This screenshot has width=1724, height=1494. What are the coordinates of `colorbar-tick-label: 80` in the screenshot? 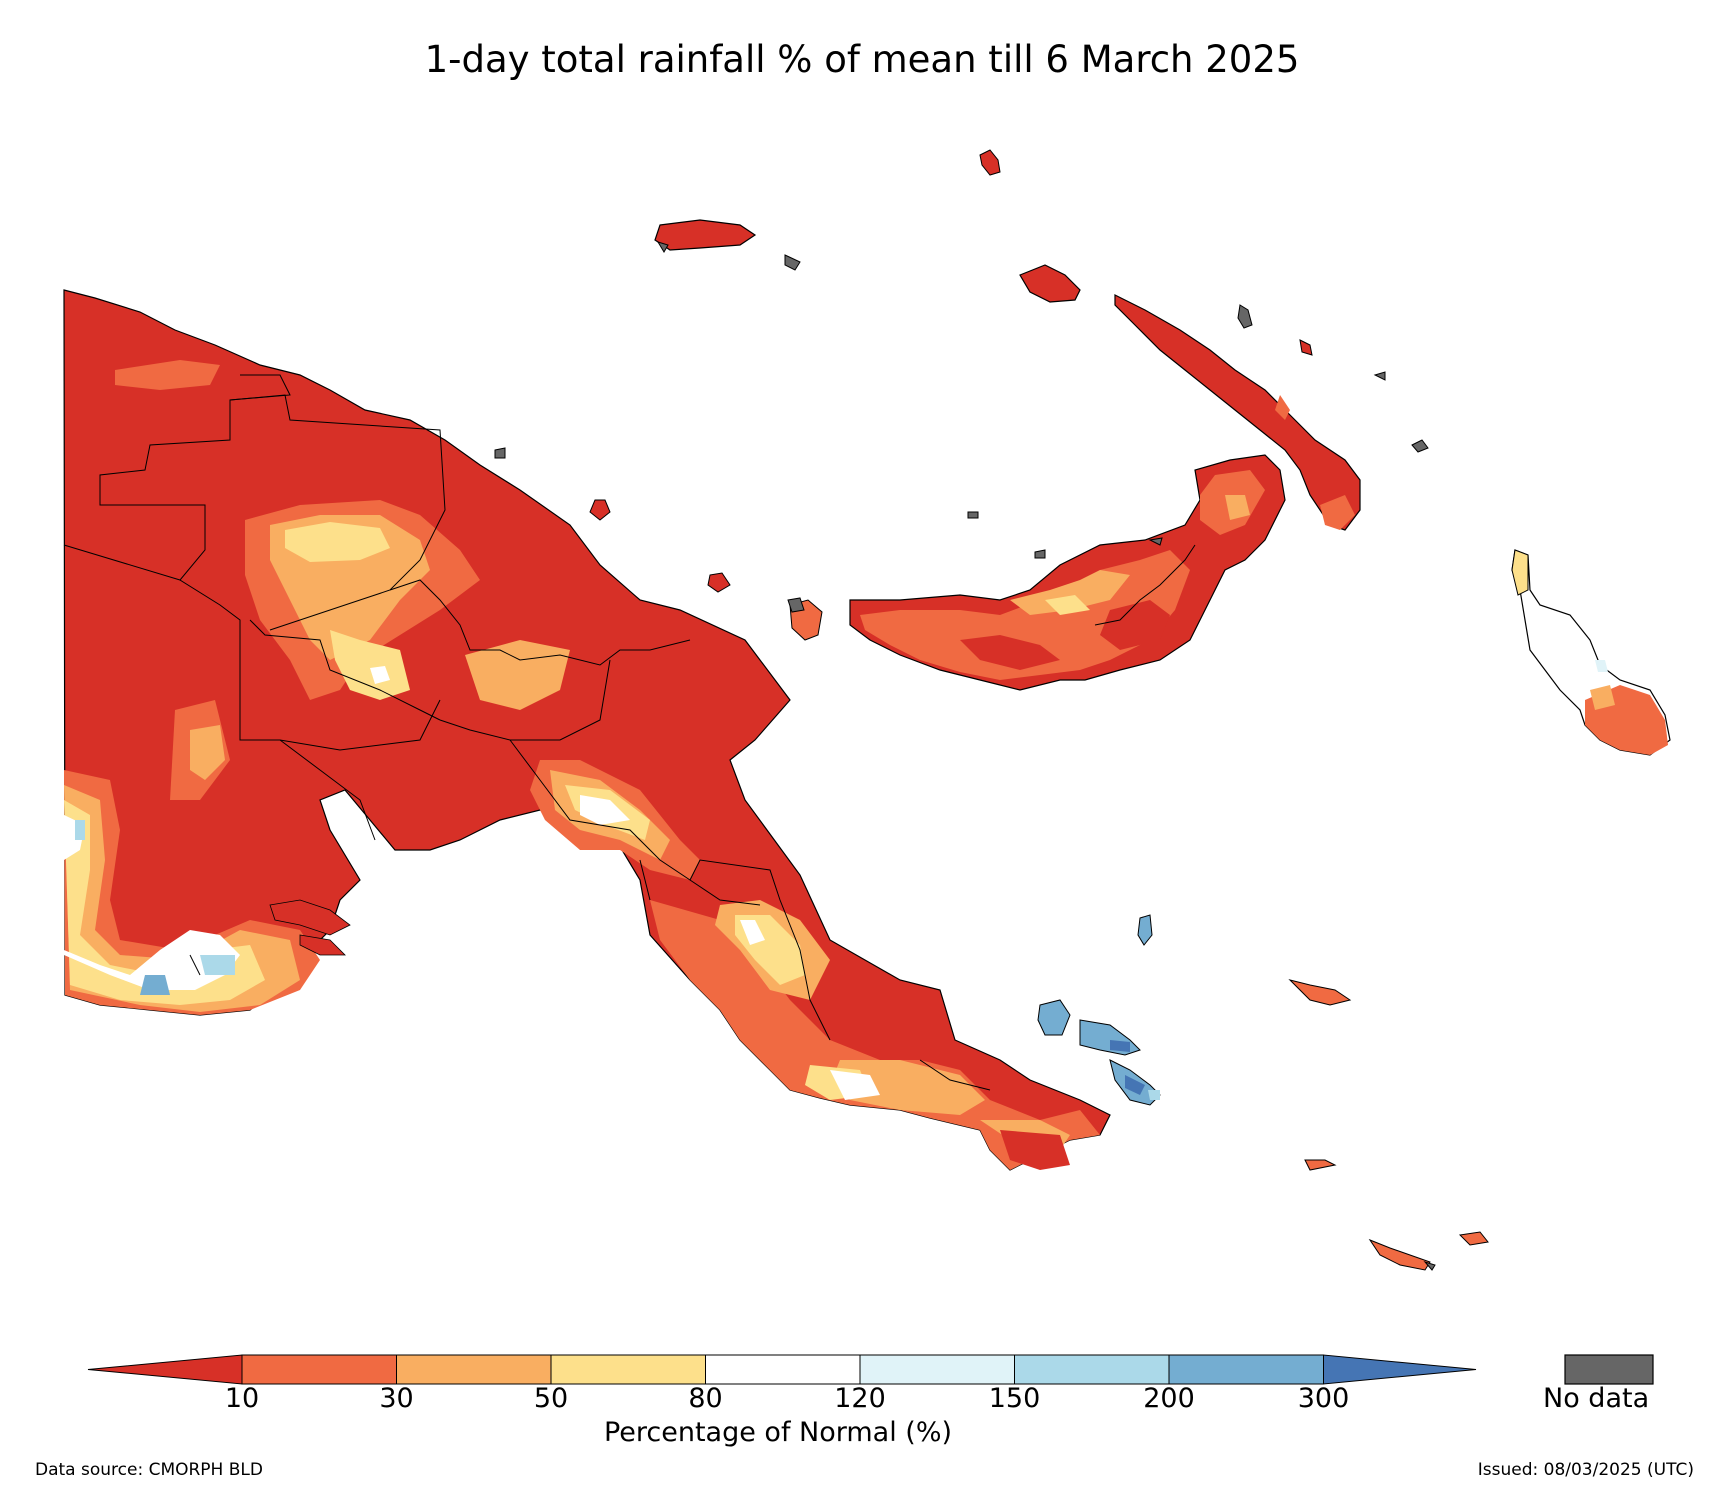 It's located at (705, 1398).